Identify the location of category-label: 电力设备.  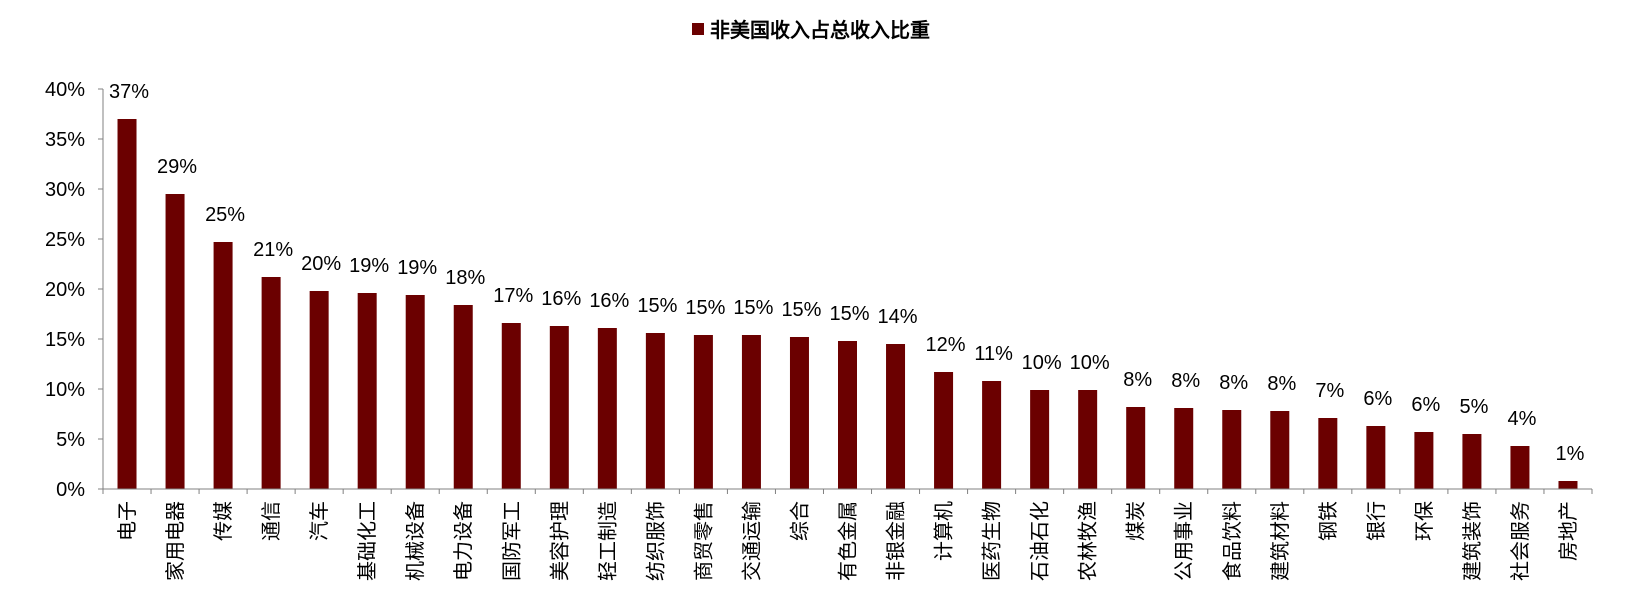
(463, 541).